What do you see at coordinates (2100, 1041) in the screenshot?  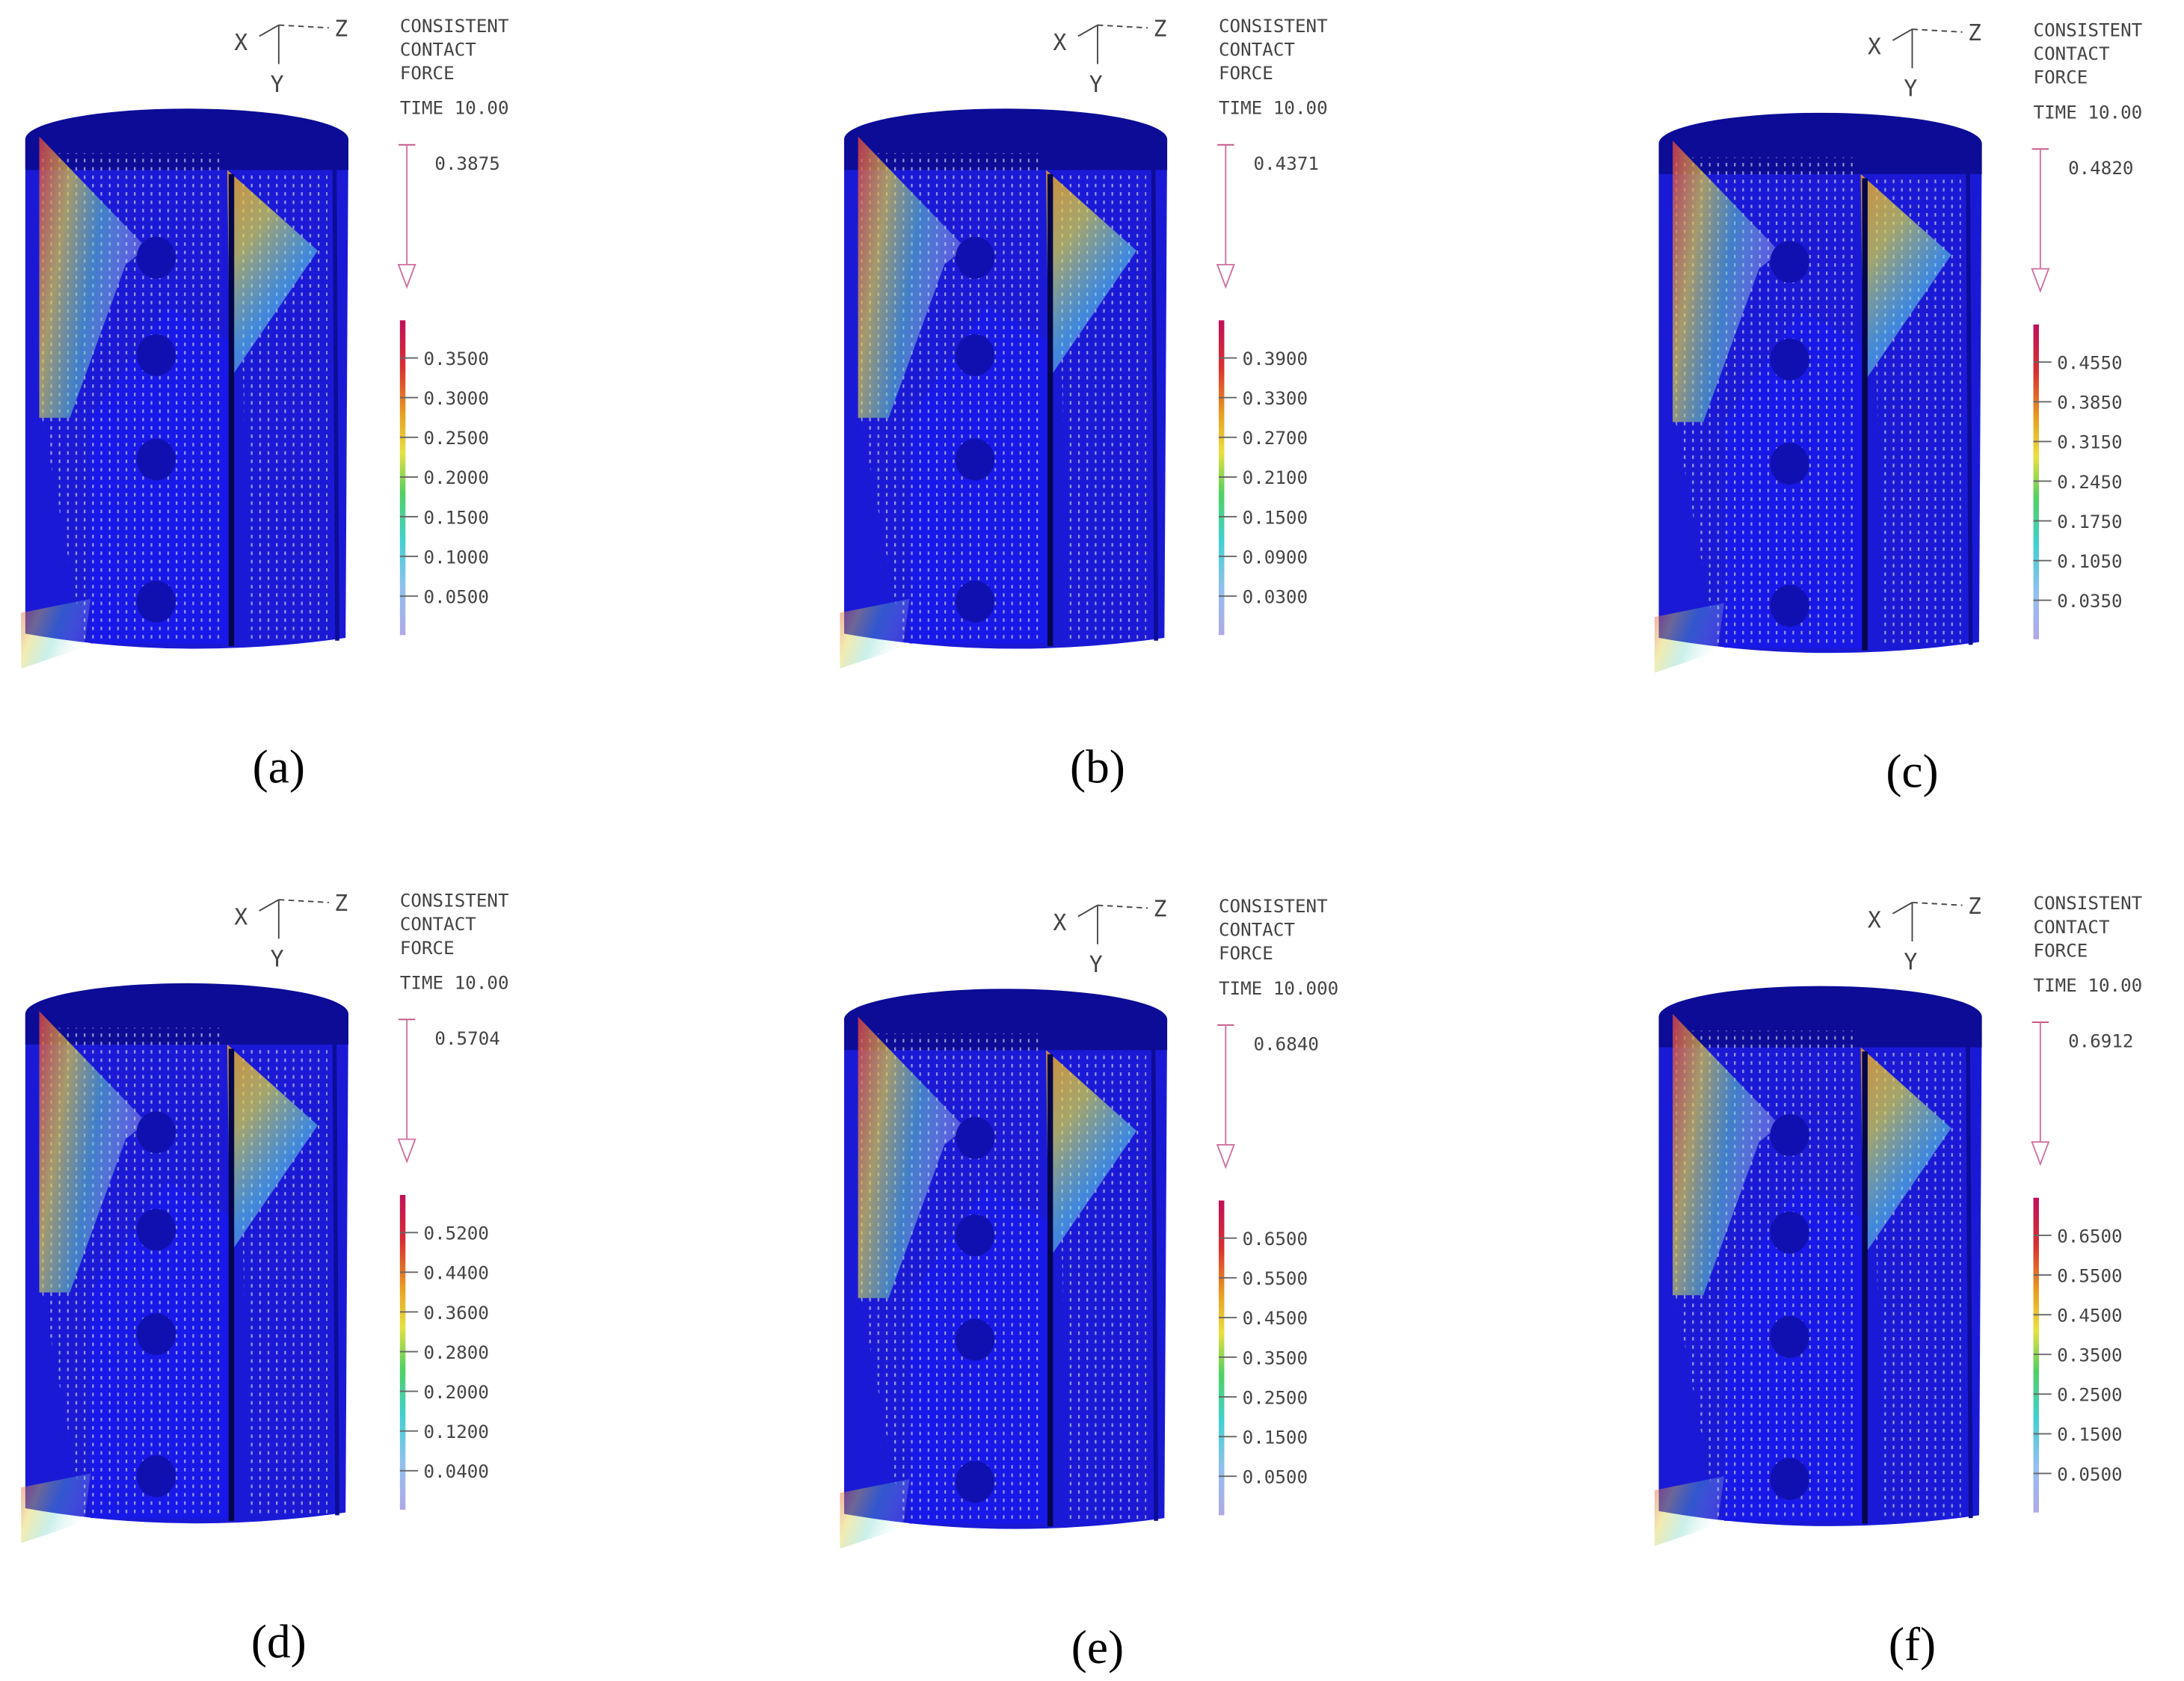 I see `max-value: 0.6912` at bounding box center [2100, 1041].